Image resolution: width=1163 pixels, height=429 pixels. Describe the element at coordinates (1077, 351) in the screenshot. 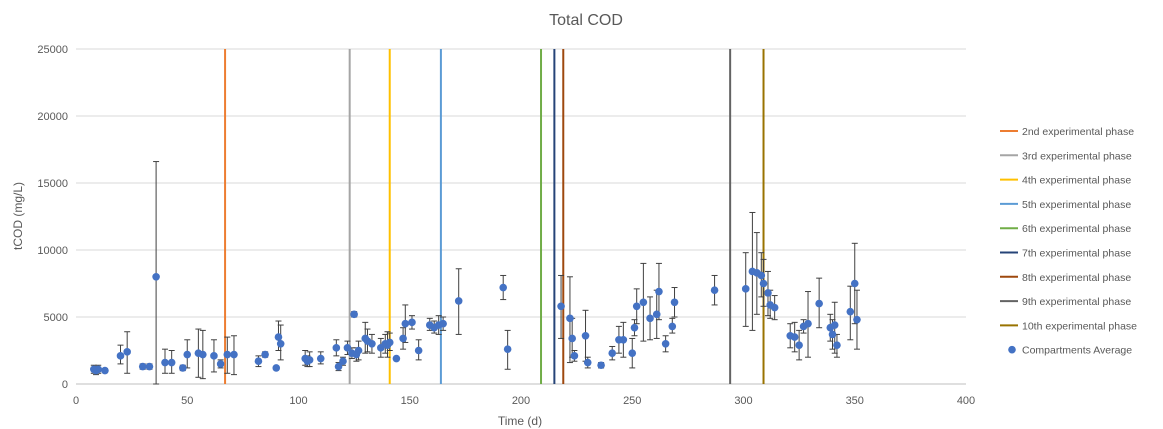

I see `legend-label: Compartments Average` at that location.